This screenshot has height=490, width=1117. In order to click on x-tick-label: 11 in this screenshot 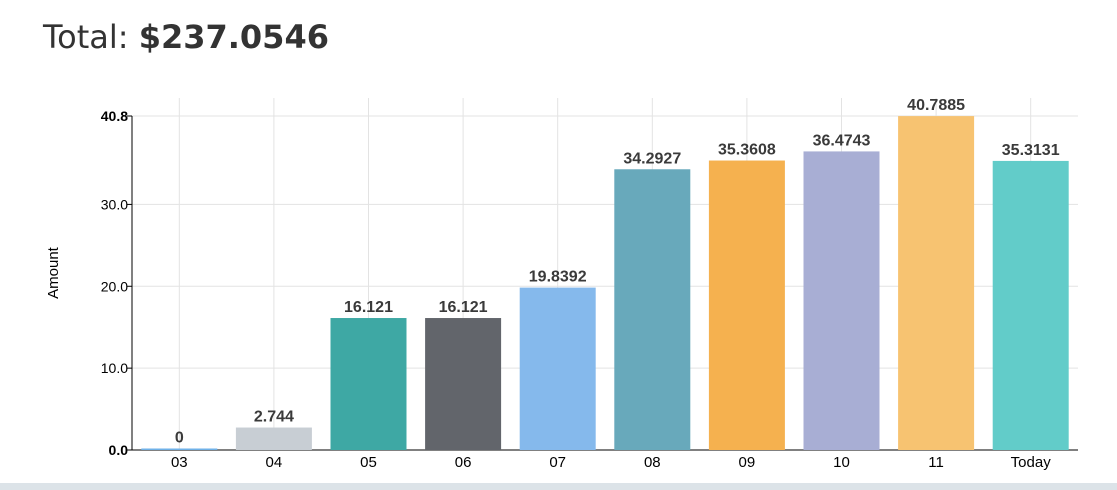, I will do `click(936, 462)`.